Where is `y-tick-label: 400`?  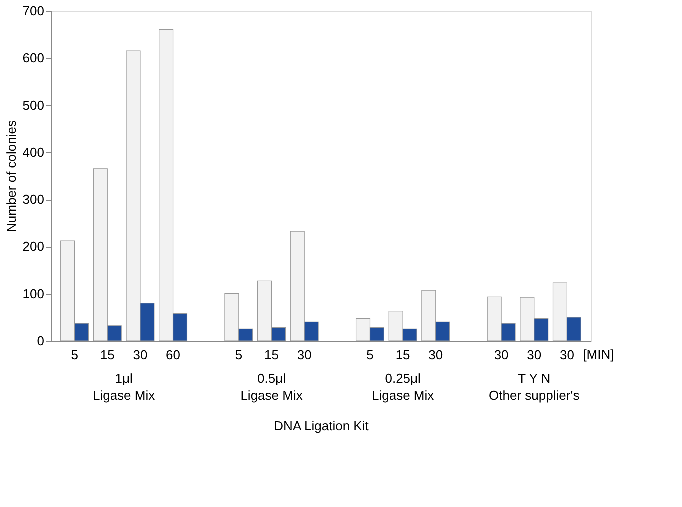
y-tick-label: 400 is located at coordinates (33, 152).